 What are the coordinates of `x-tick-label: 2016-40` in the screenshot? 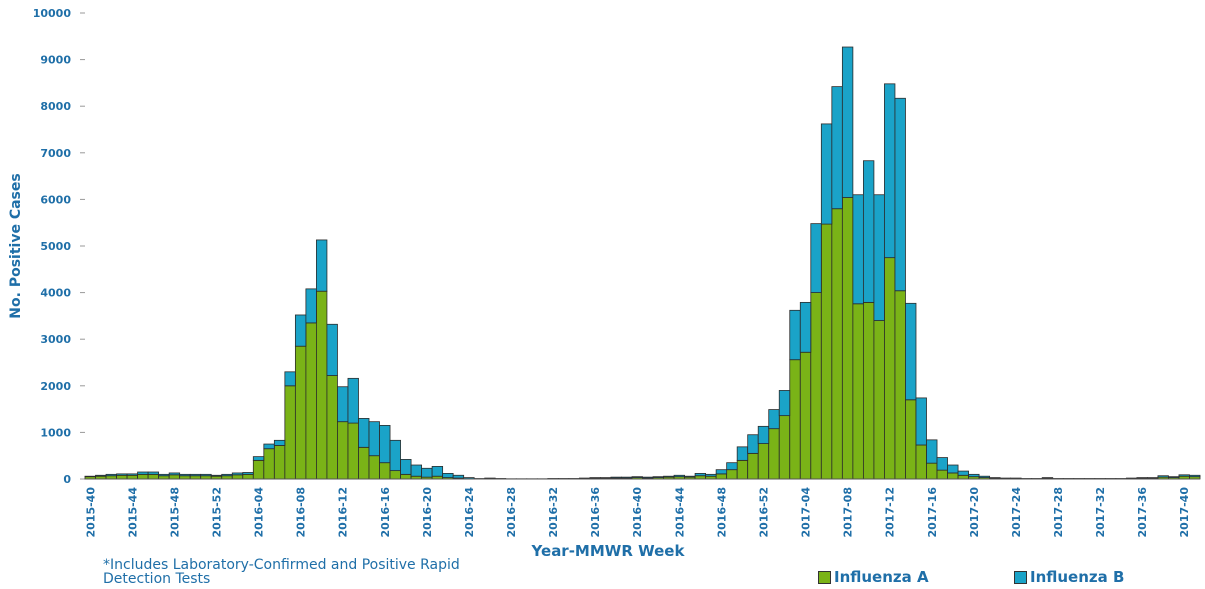 It's located at (637, 512).